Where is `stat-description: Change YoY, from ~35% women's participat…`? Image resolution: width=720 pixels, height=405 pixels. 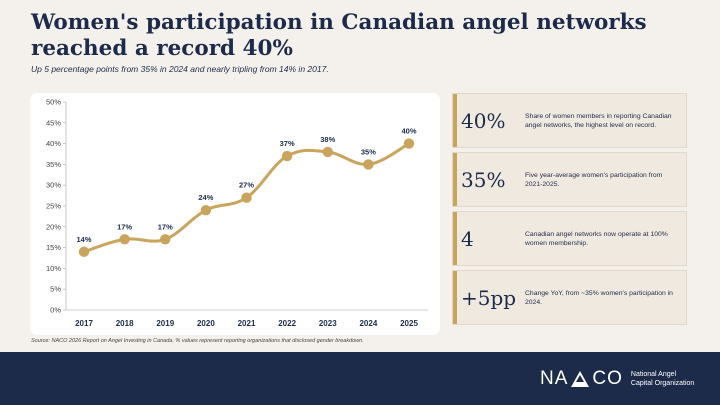
stat-description: Change YoY, from ~35% women's participat… is located at coordinates (599, 297).